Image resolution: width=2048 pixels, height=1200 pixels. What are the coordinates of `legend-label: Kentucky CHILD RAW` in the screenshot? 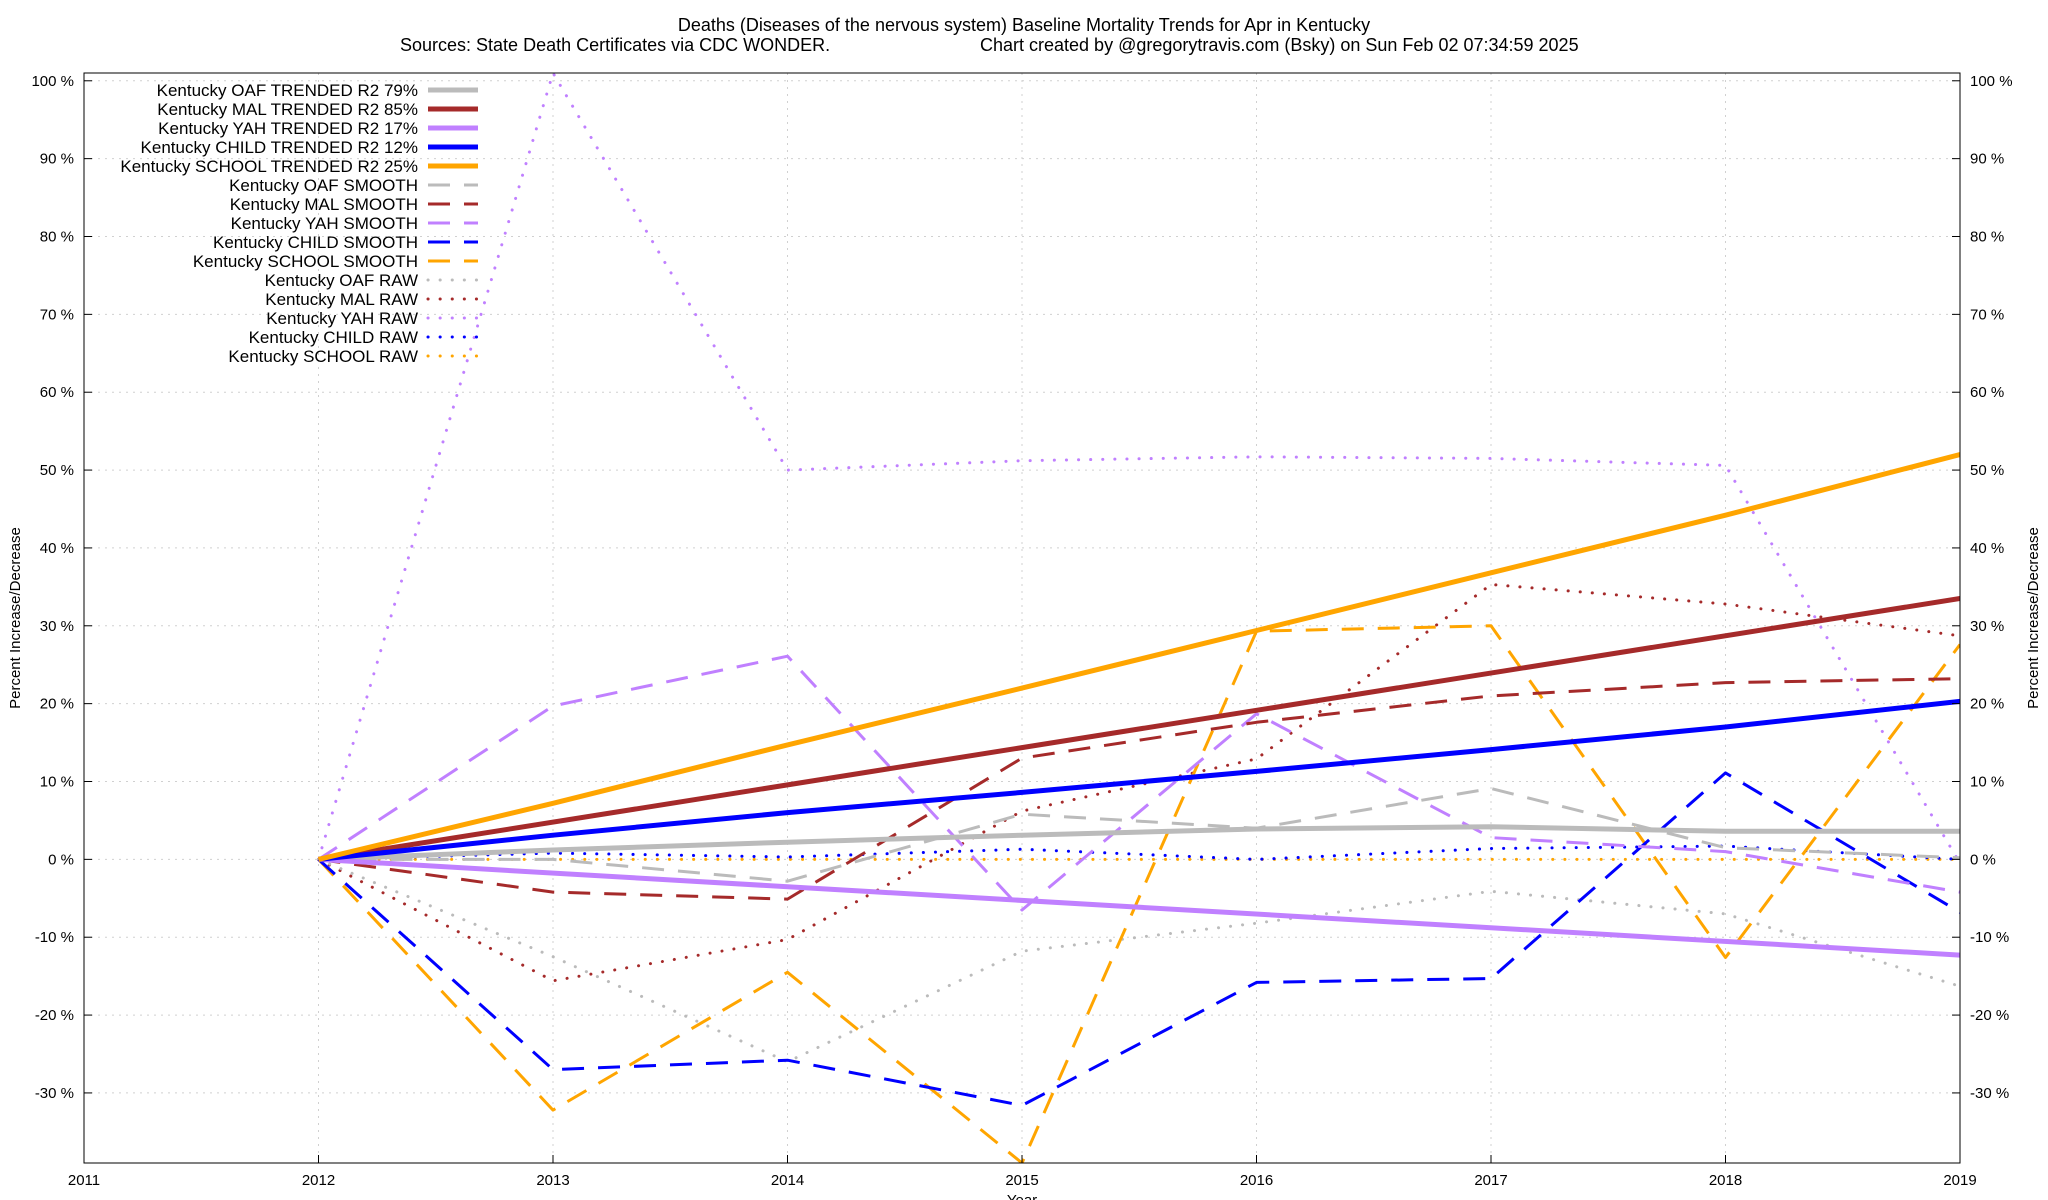 It's located at (333, 337).